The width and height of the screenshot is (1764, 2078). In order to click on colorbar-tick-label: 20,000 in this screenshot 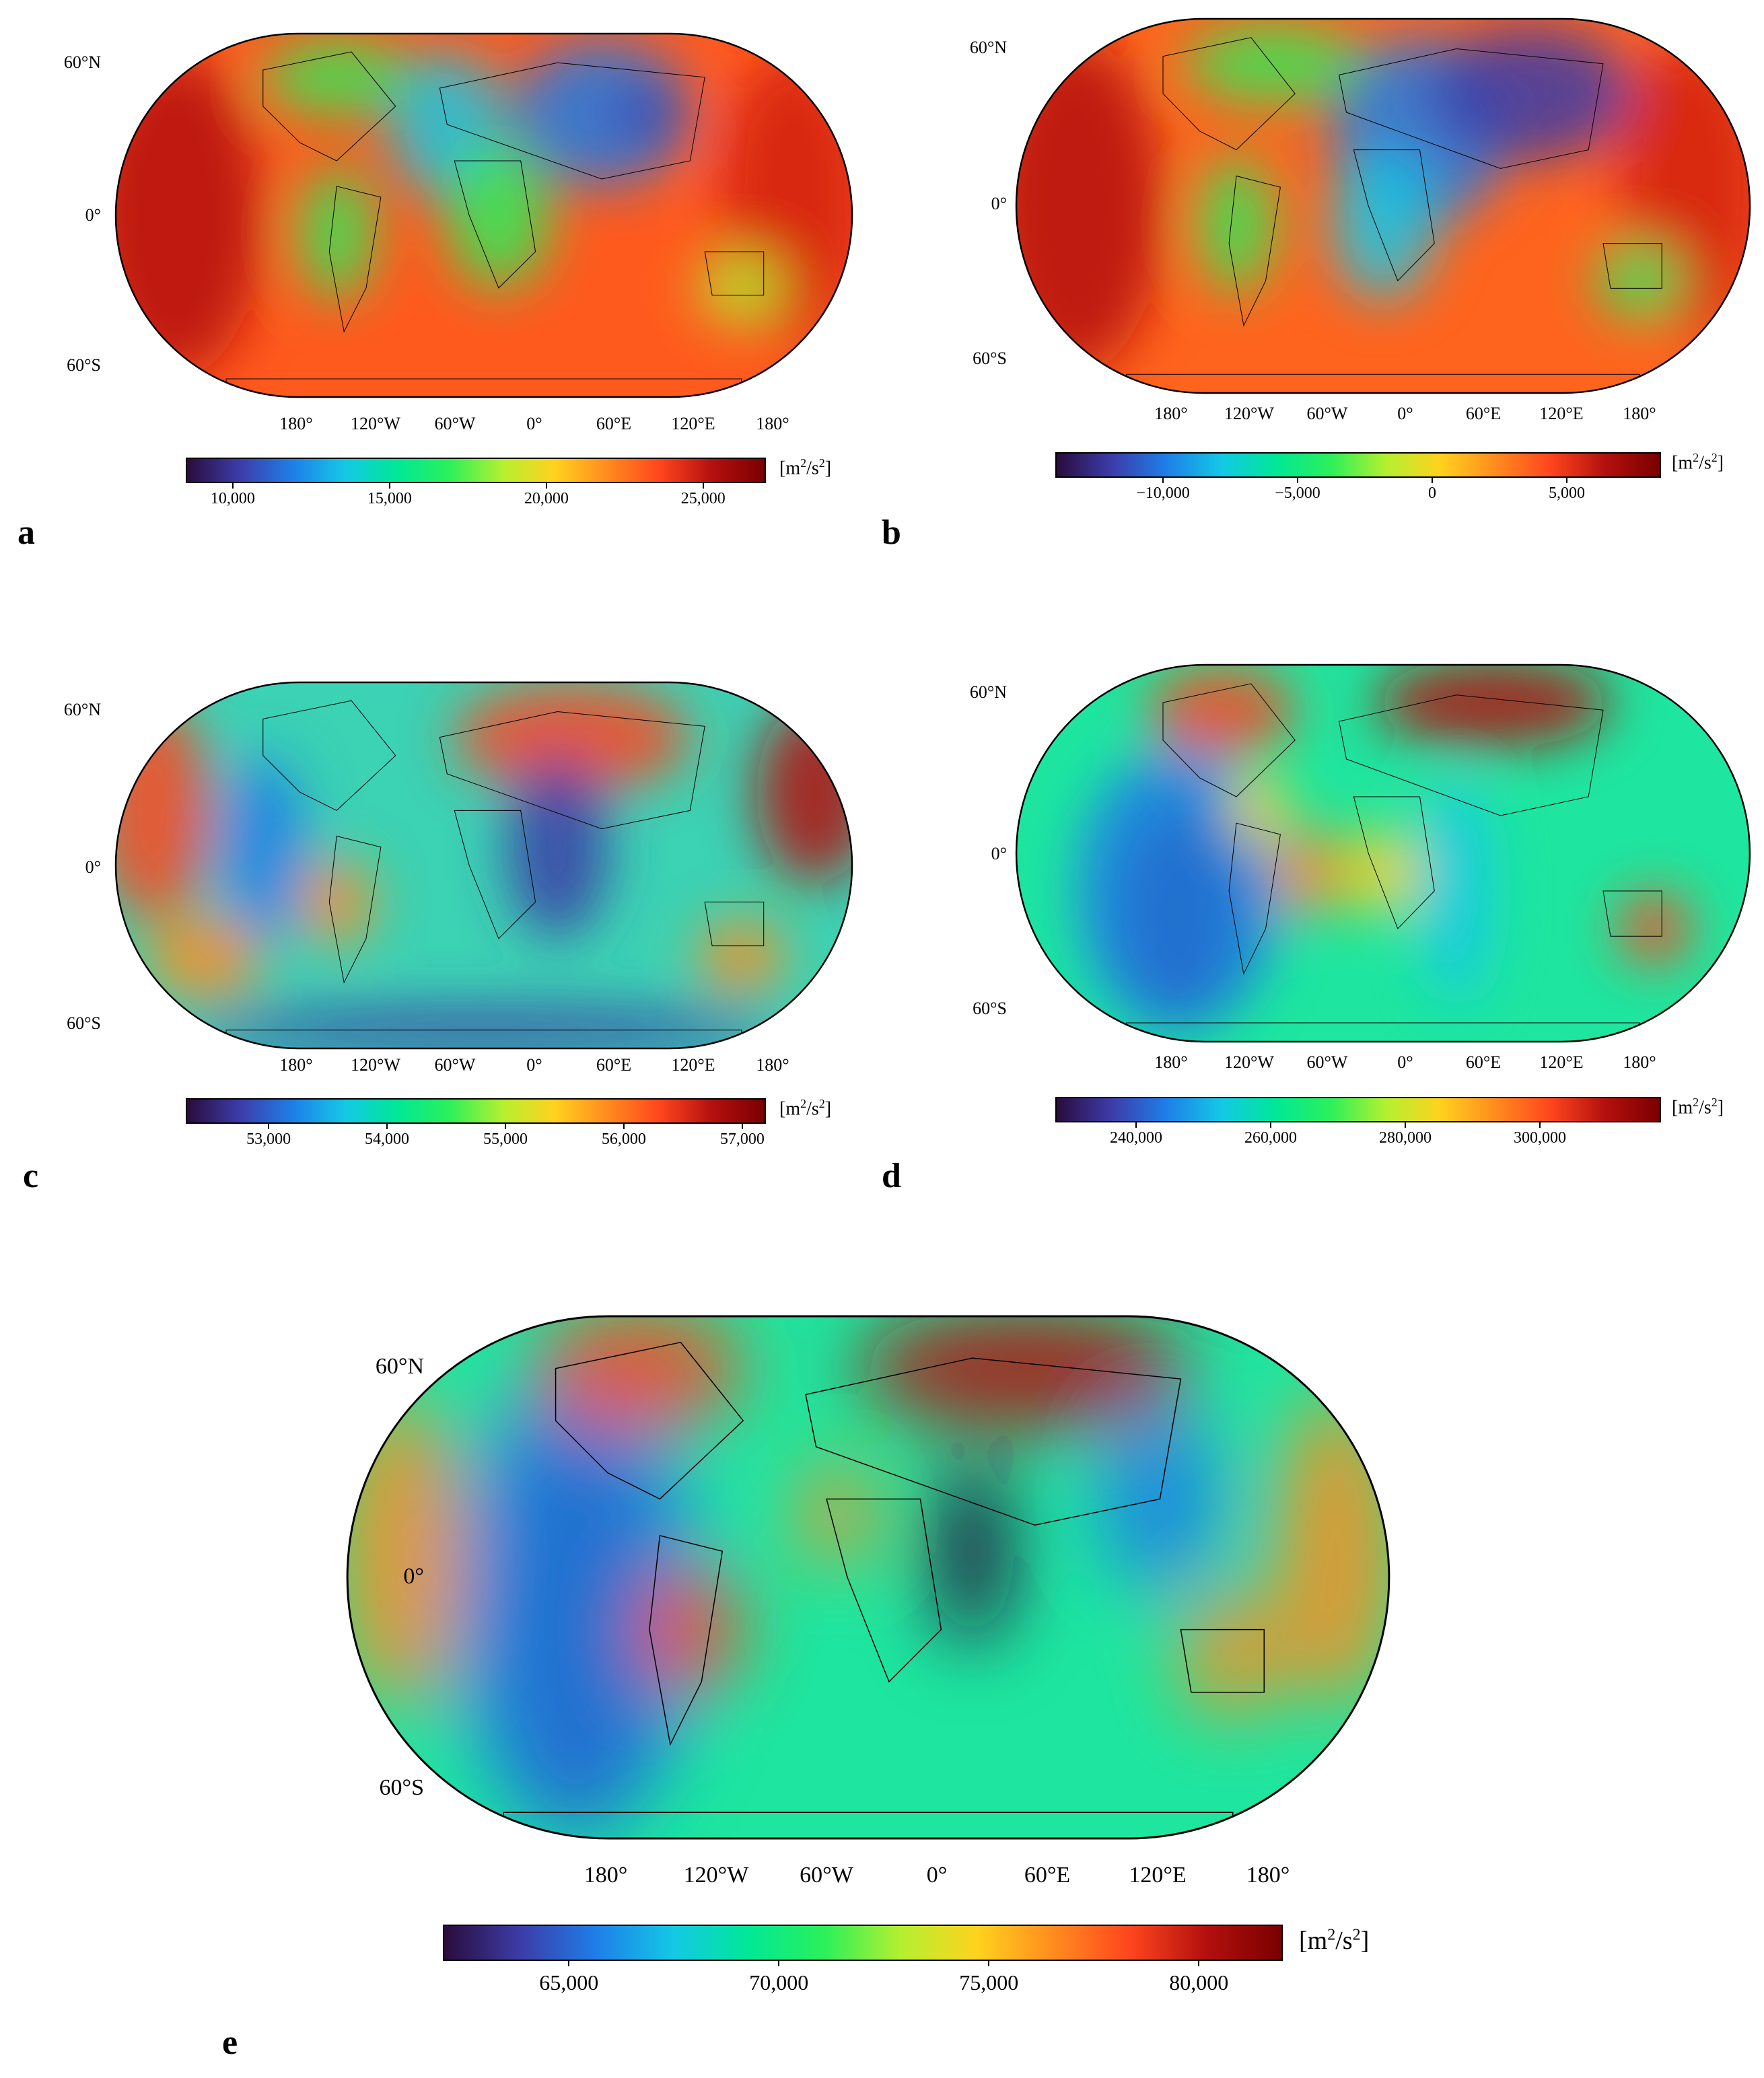, I will do `click(546, 498)`.